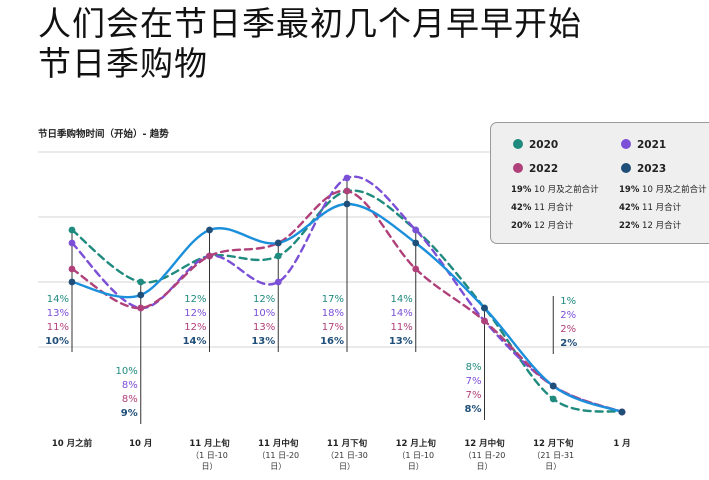 The image size is (709, 480). I want to click on legend-label-2022: 2022, so click(544, 169).